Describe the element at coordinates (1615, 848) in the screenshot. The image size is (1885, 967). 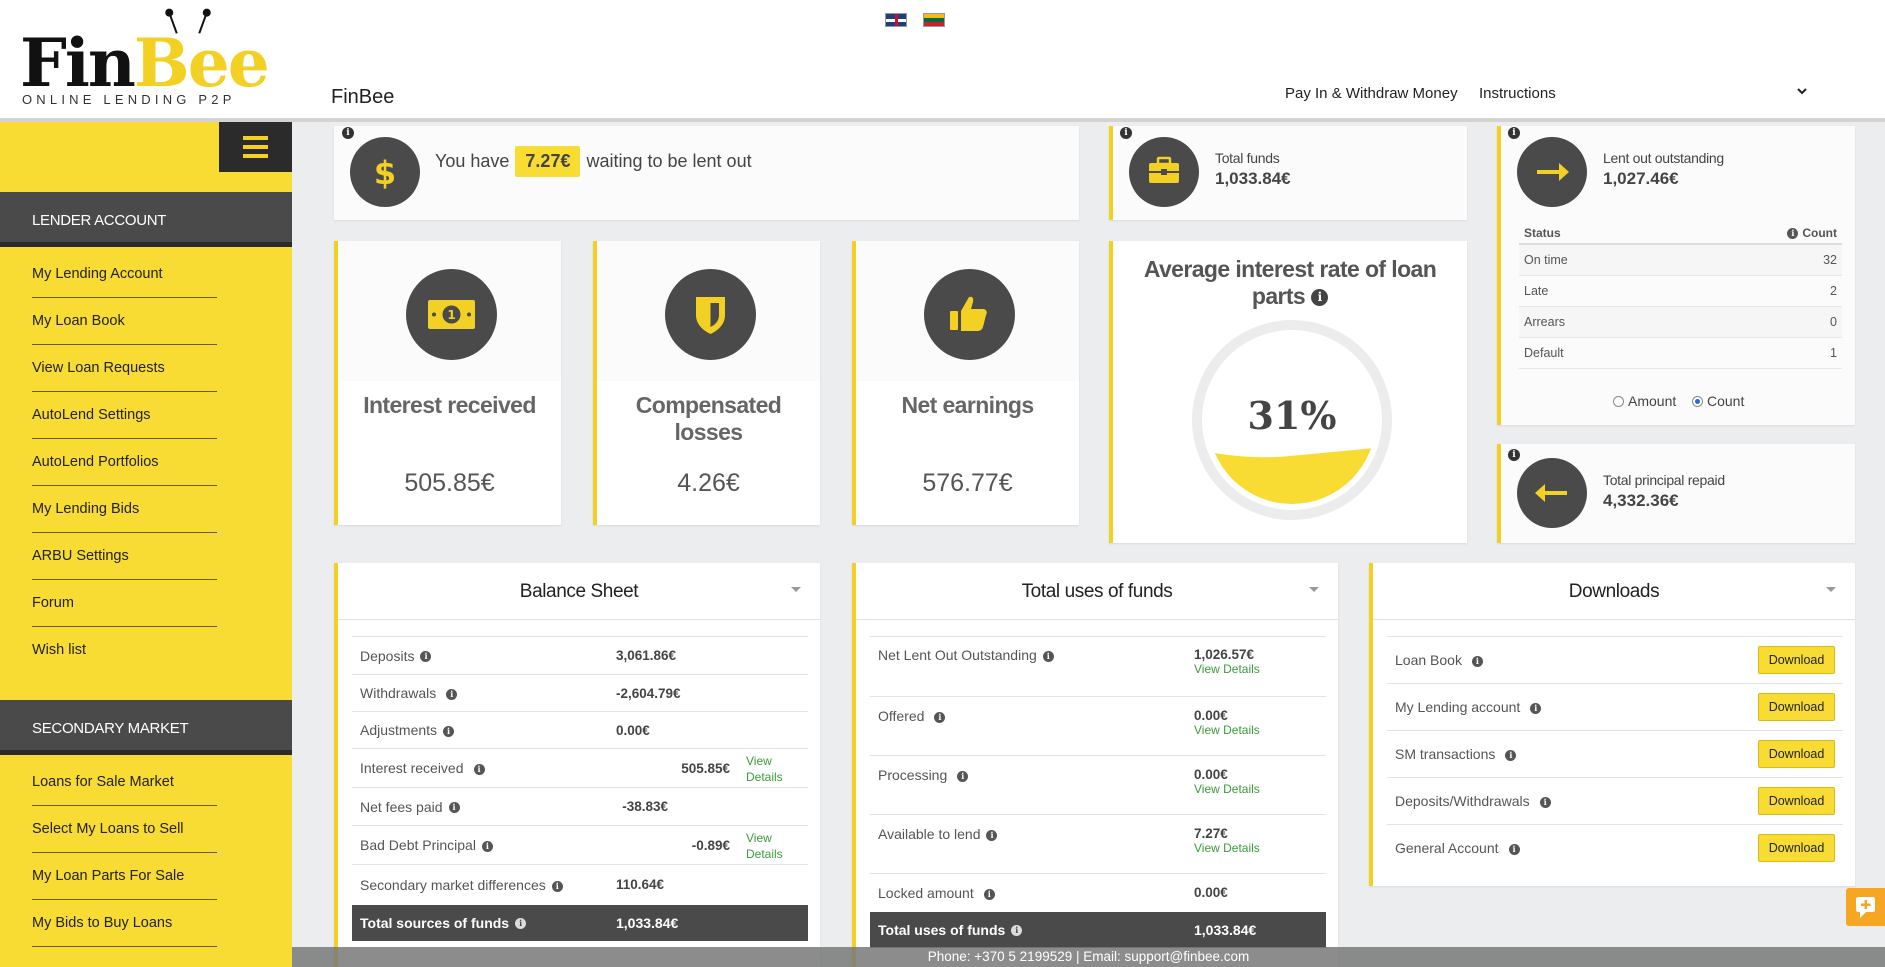
I see `table-row: General Account i Download` at that location.